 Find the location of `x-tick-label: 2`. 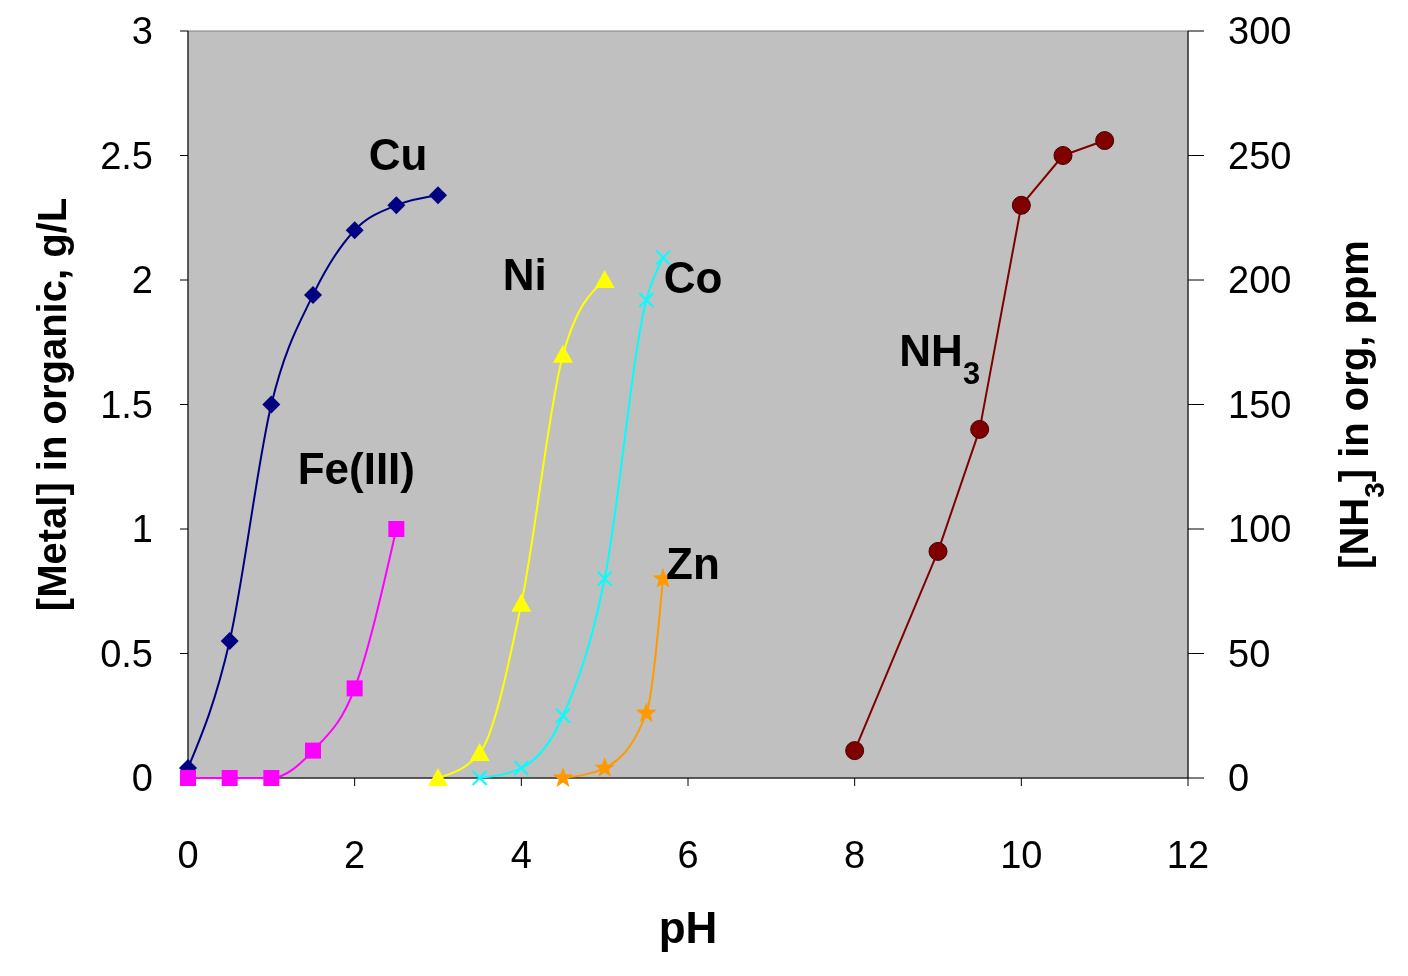

x-tick-label: 2 is located at coordinates (355, 855).